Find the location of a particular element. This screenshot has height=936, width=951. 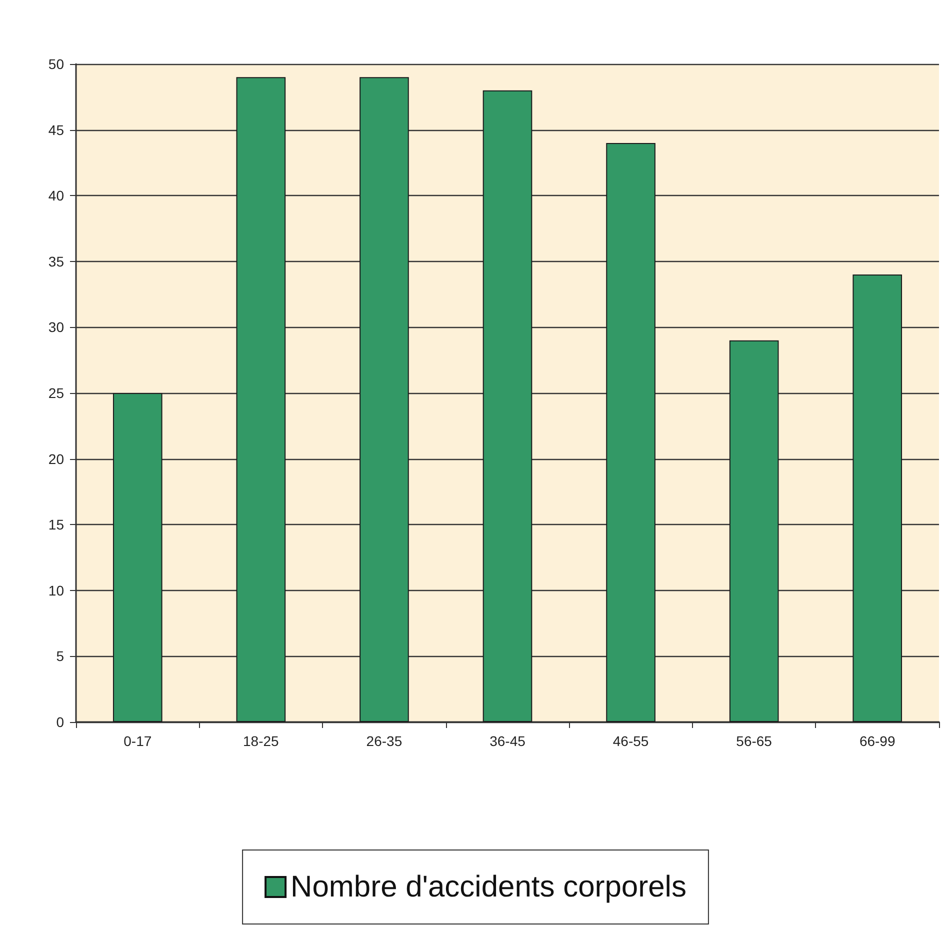

x-tick-label: 26-35 is located at coordinates (384, 741).